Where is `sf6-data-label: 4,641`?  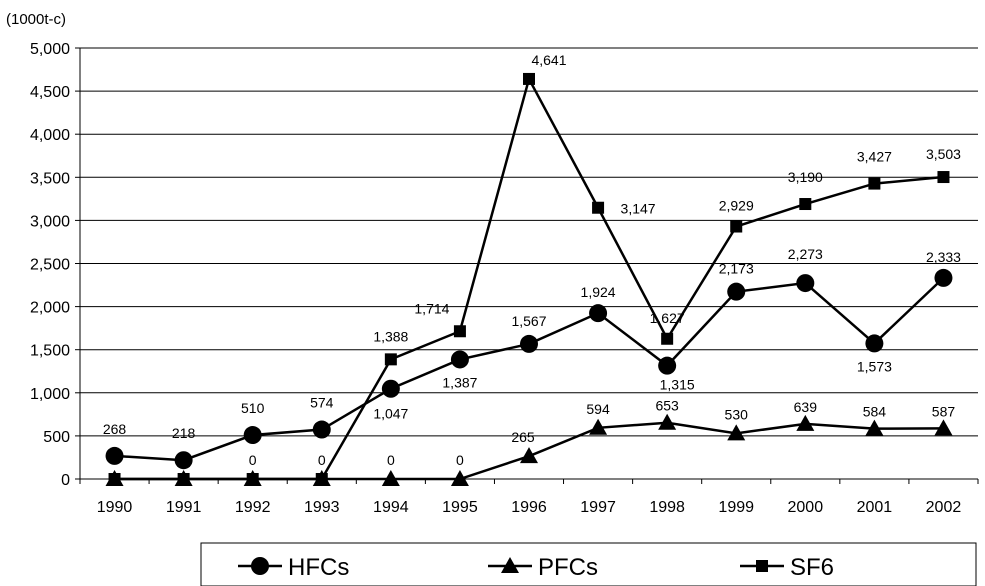 sf6-data-label: 4,641 is located at coordinates (548, 60).